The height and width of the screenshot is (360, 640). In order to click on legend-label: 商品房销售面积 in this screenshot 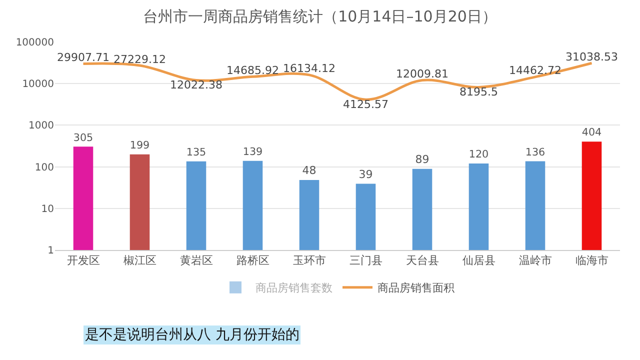, I will do `click(416, 288)`.